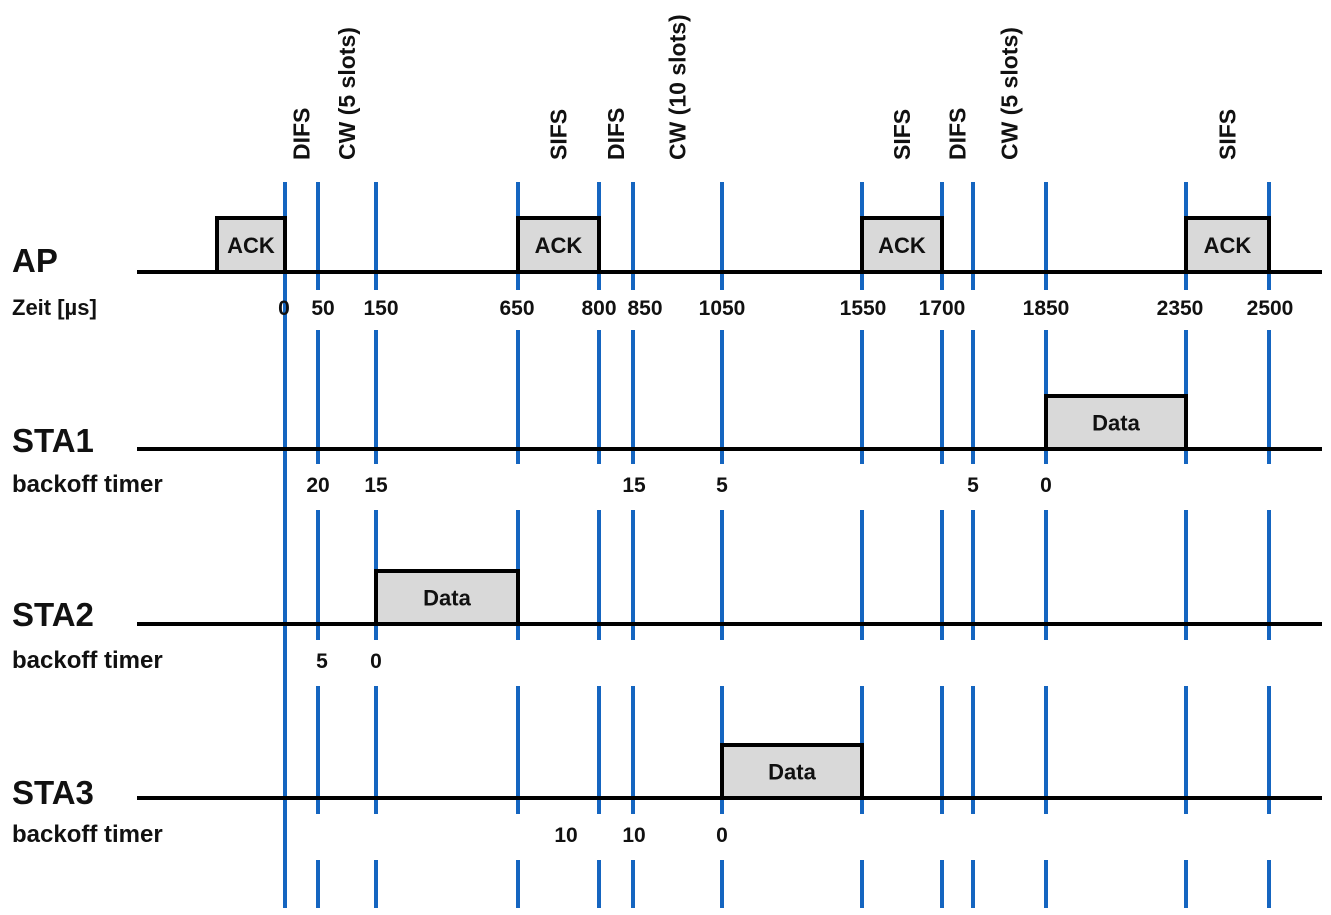 Image resolution: width=1331 pixels, height=915 pixels. Describe the element at coordinates (598, 308) in the screenshot. I see `time-tick-label: 800` at that location.